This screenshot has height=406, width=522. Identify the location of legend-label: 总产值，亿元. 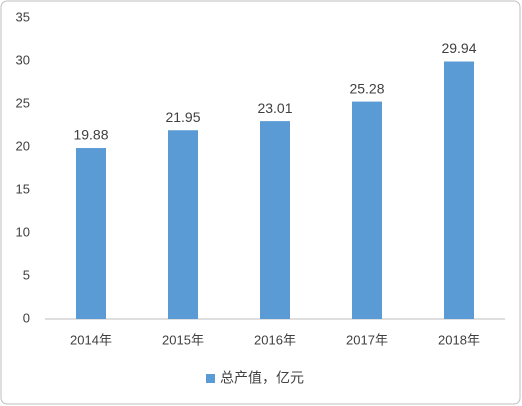
(262, 378).